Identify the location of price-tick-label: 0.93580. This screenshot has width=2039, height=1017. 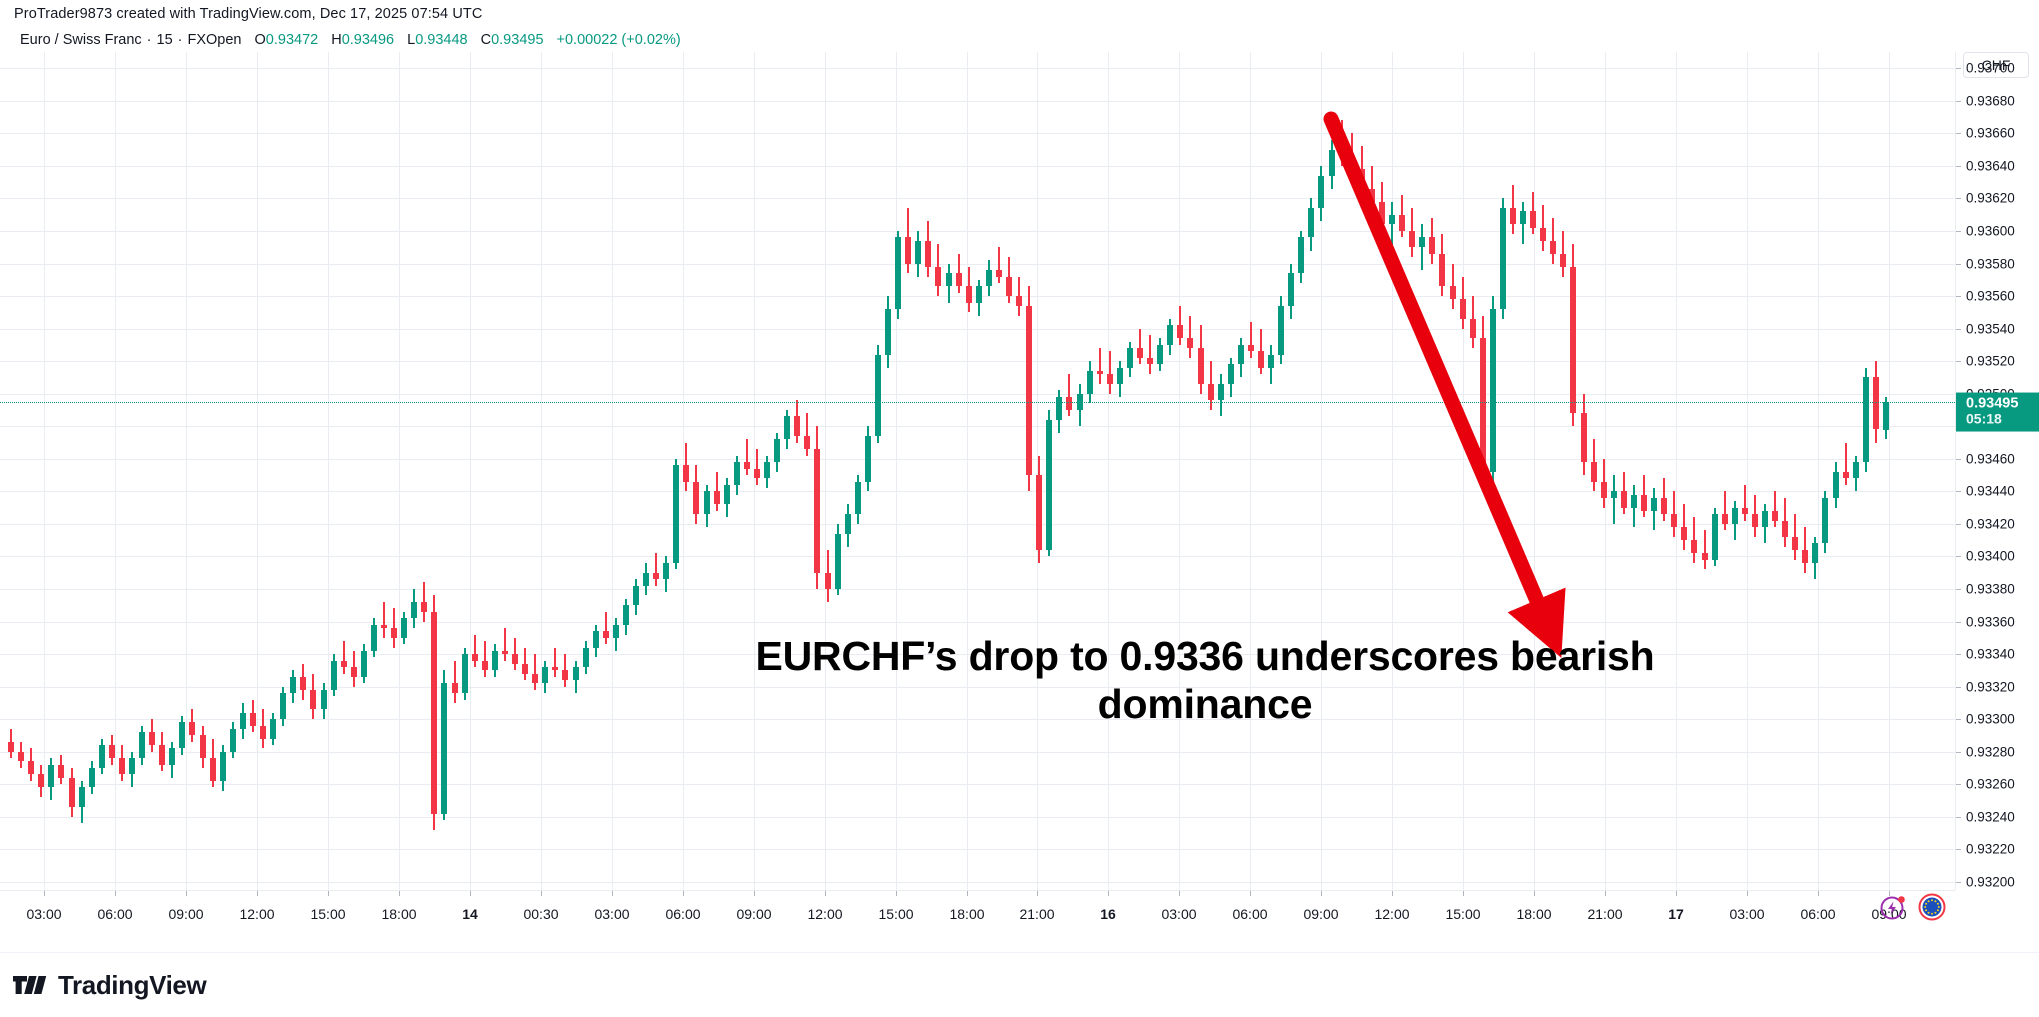
(1990, 264).